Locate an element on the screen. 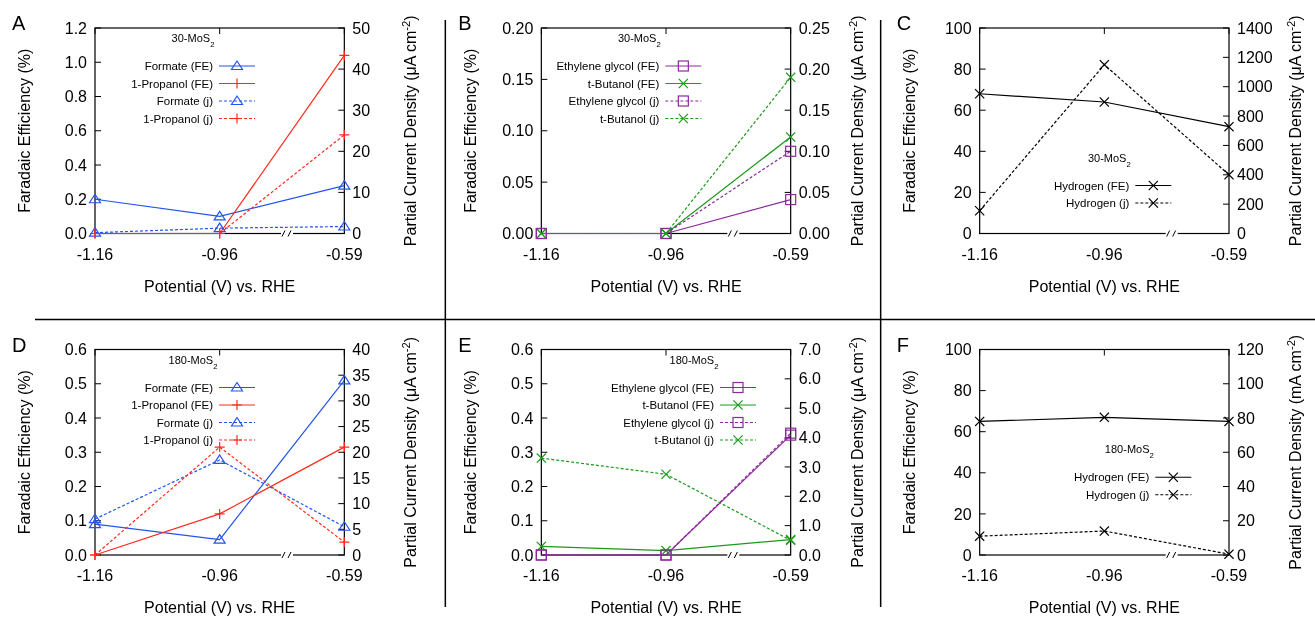  y2-tick-label: 1200 is located at coordinates (1255, 57).